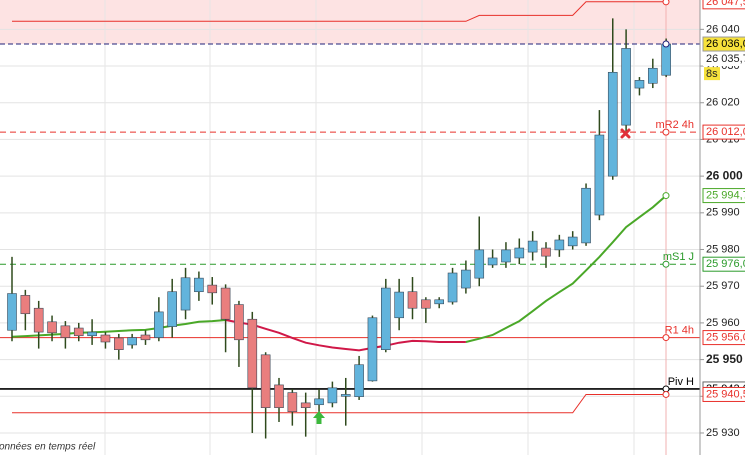 This screenshot has width=745, height=455. I want to click on y-tick-label: 25 950, so click(724, 359).